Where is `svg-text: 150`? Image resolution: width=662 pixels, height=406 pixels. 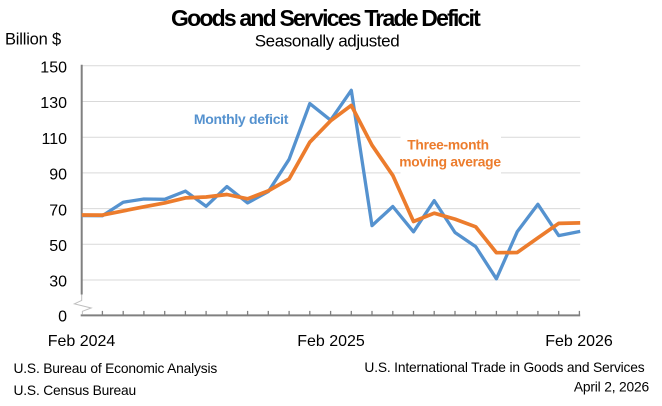
svg-text: 150 is located at coordinates (53, 67).